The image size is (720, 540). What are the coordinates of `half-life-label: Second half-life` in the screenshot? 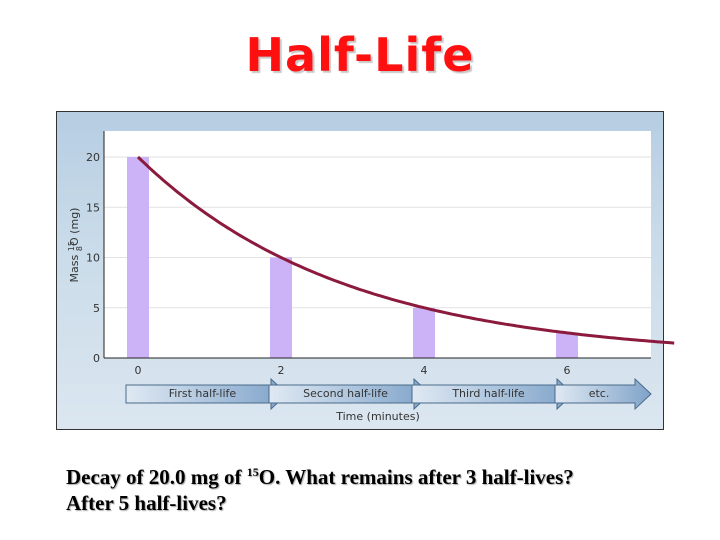 It's located at (345, 393).